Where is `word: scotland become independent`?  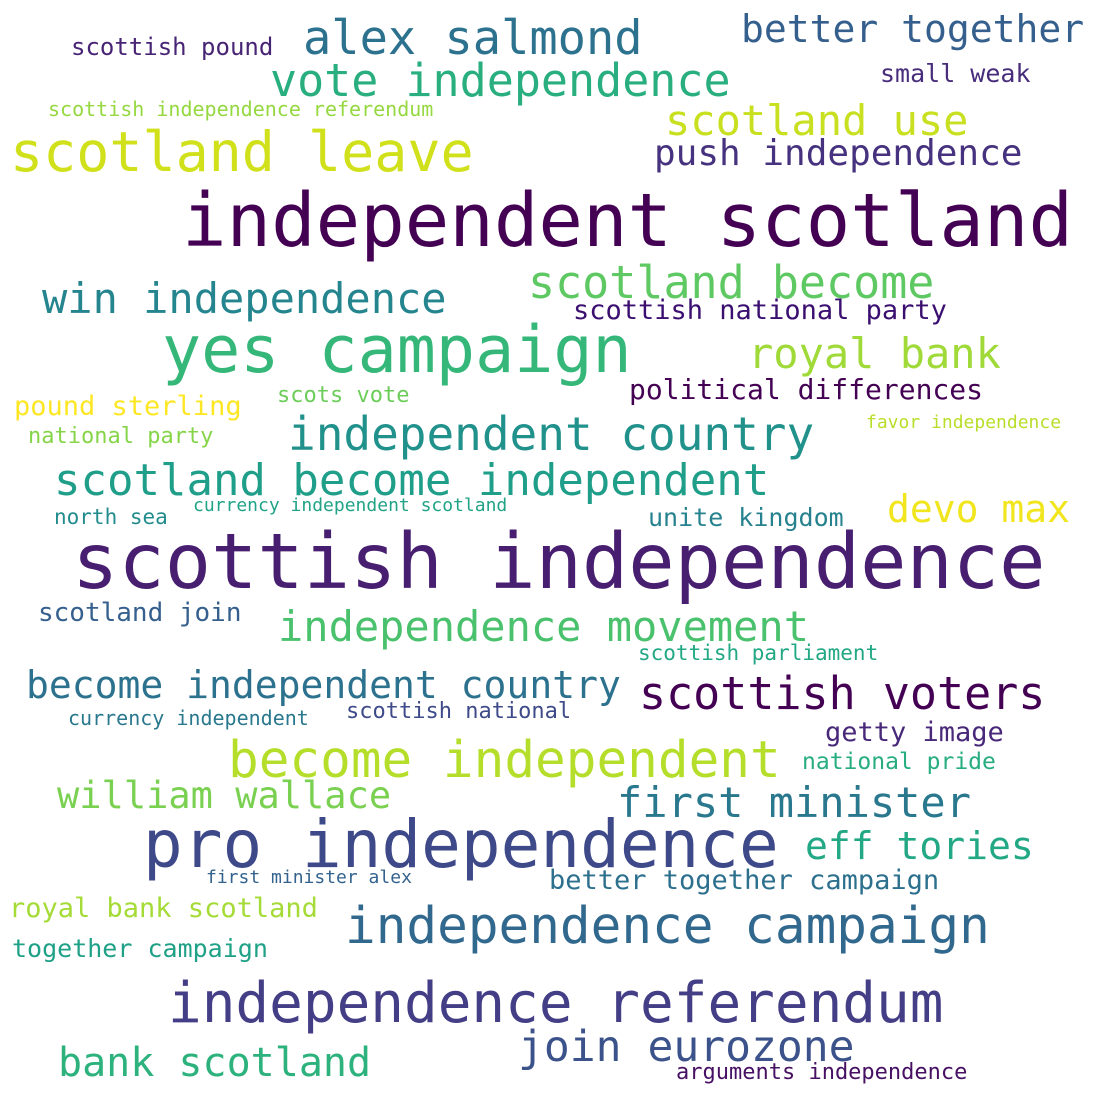
word: scotland become independent is located at coordinates (412, 480).